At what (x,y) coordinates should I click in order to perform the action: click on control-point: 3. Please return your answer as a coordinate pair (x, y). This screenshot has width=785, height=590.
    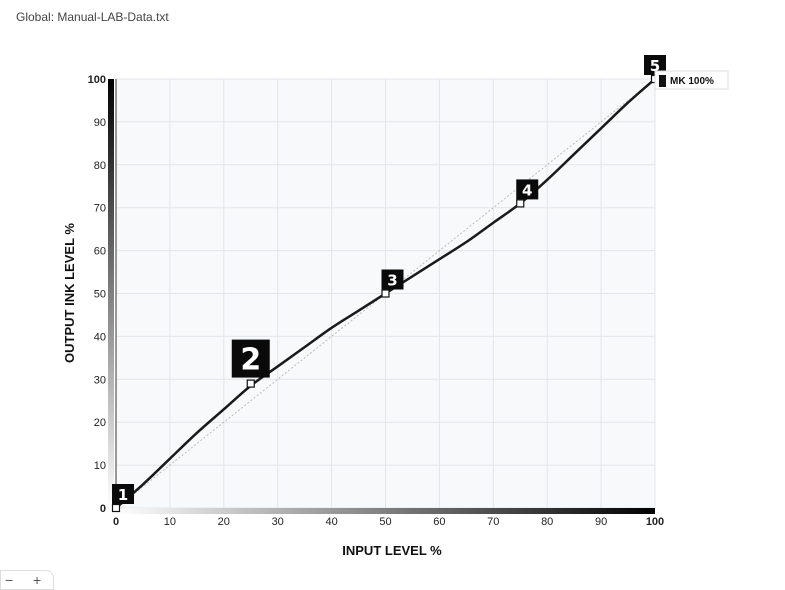
    Looking at the image, I should click on (392, 283).